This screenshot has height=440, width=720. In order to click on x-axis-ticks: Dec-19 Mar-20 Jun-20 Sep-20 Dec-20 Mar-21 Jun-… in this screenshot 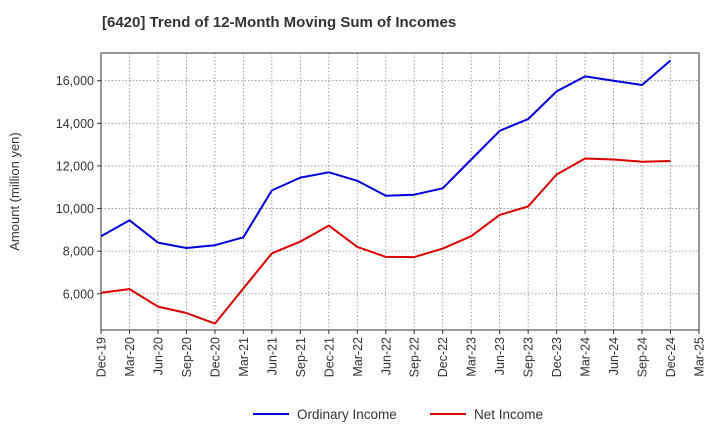, I will do `click(401, 353)`.